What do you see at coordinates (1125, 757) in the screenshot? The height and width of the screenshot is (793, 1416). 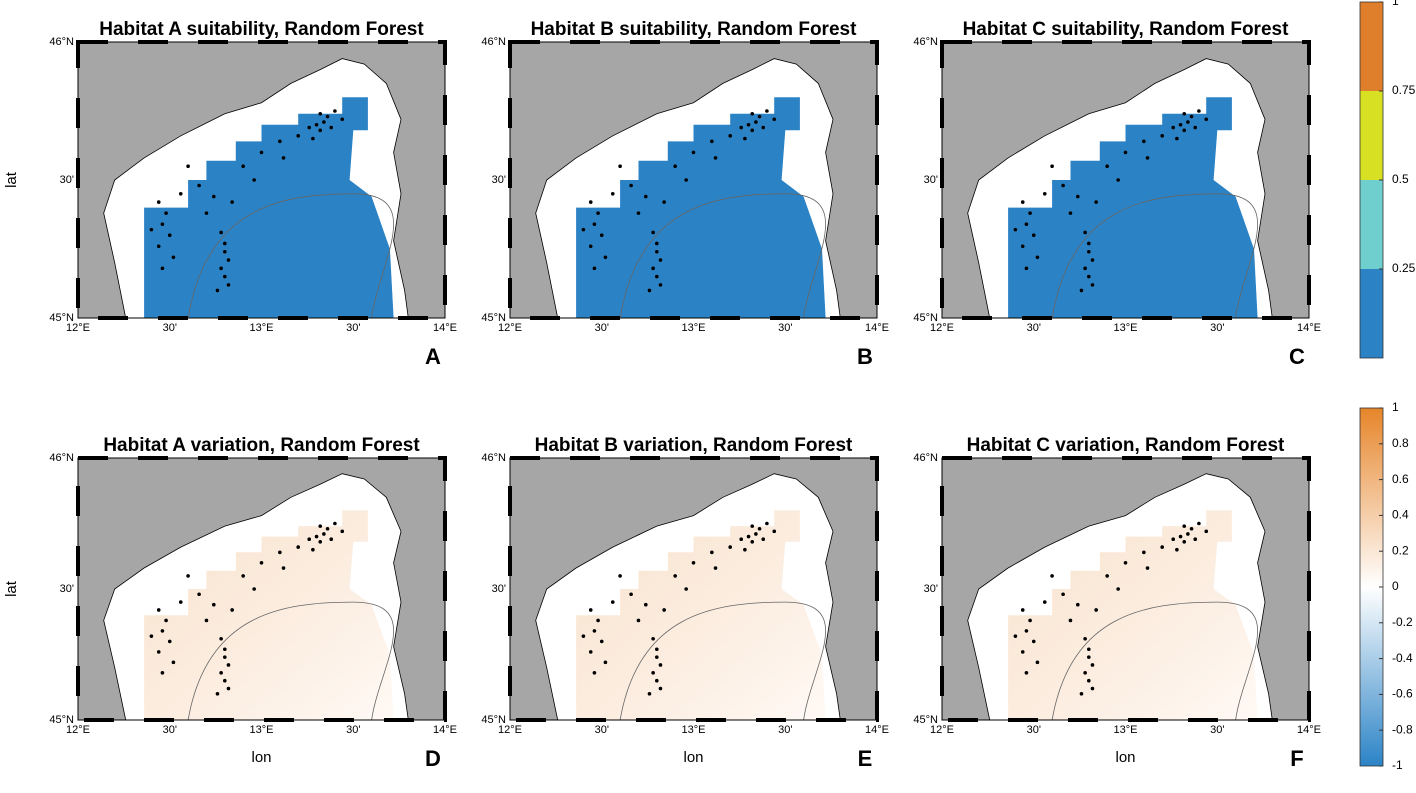 I see `x-axis-label: lon` at bounding box center [1125, 757].